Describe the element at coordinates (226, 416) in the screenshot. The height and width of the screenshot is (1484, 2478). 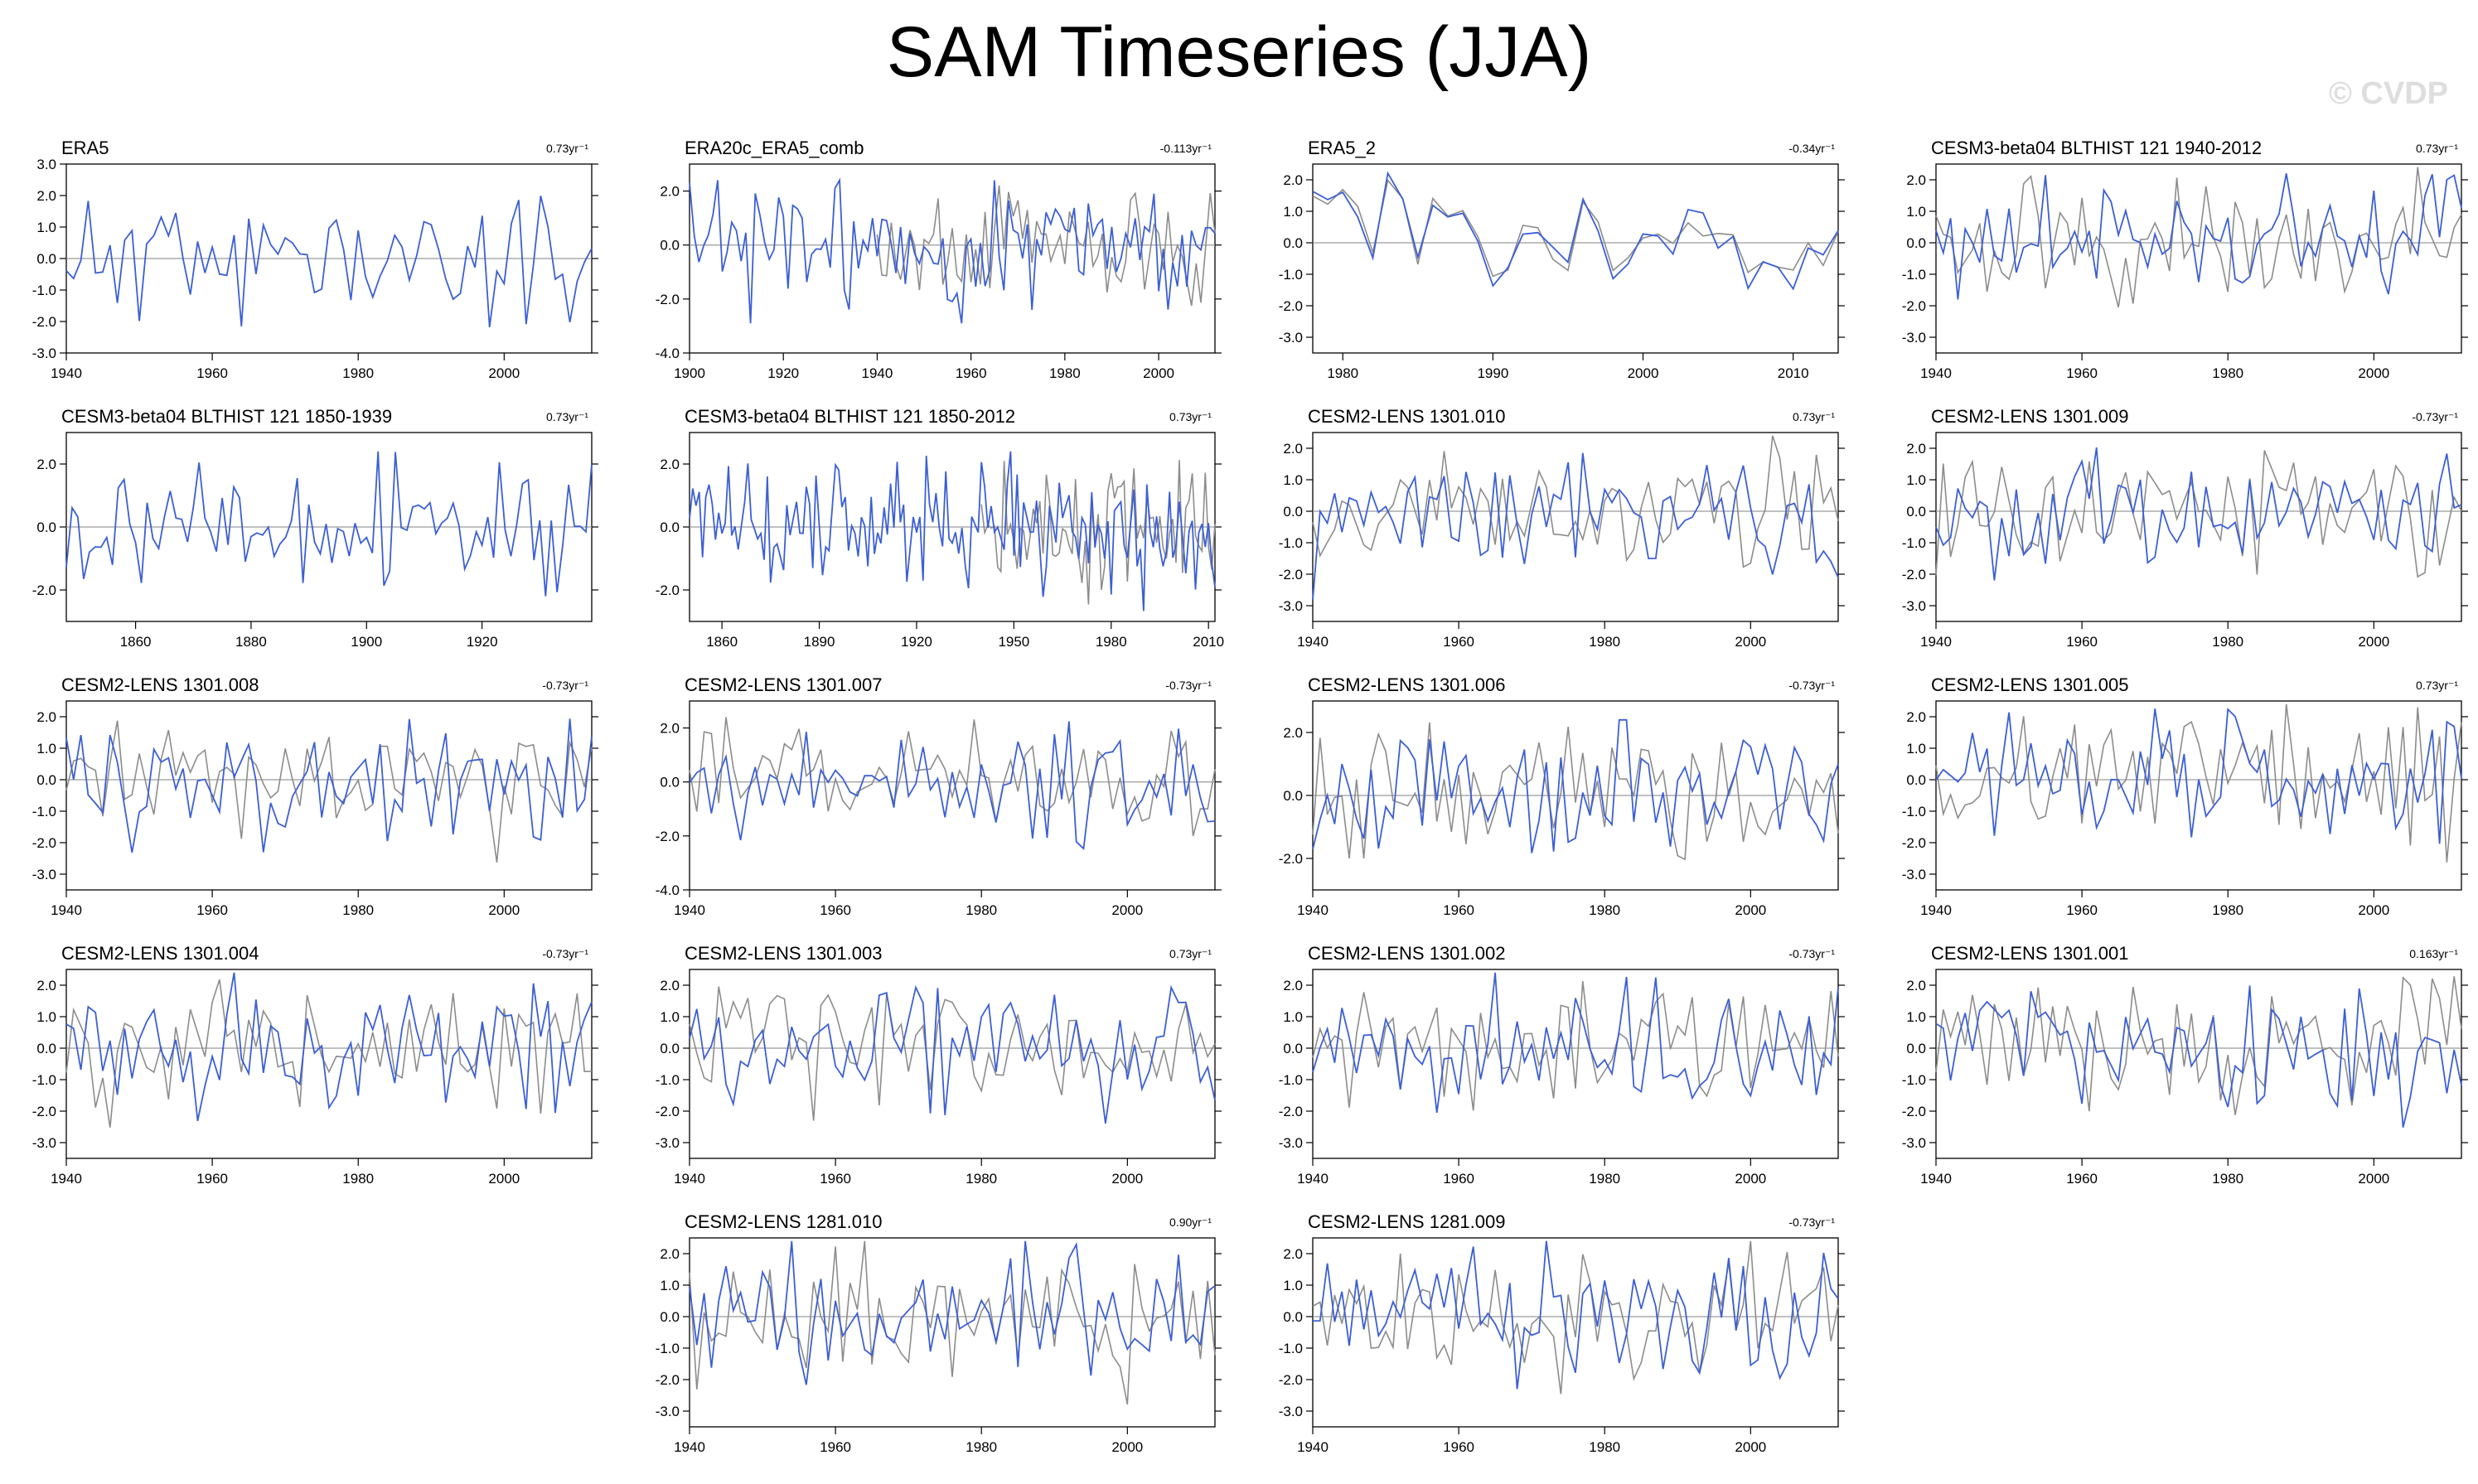
I see `panel-title: CESM3-beta04 BLTHIST 121 1850-1939` at that location.